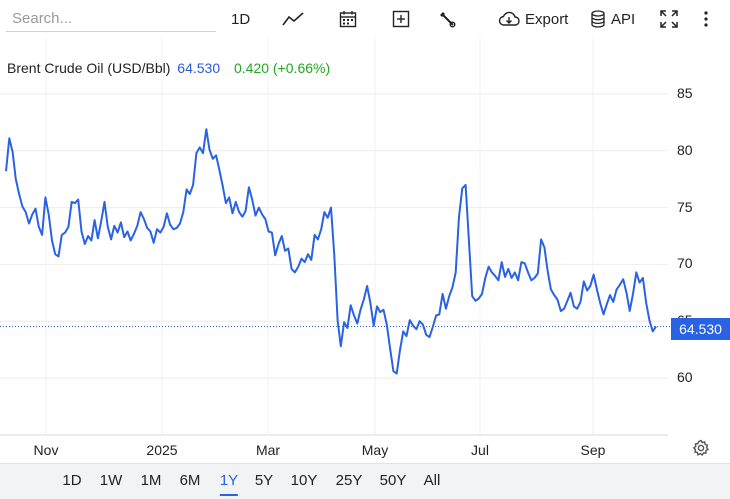  I want to click on date-range-button, so click(348, 19).